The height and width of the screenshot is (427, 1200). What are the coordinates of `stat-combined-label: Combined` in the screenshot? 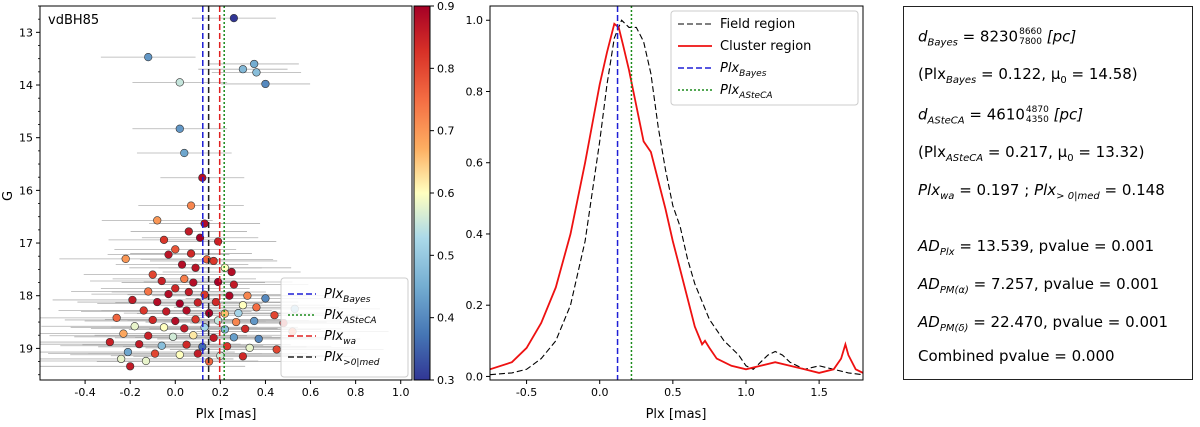 It's located at (956, 356).